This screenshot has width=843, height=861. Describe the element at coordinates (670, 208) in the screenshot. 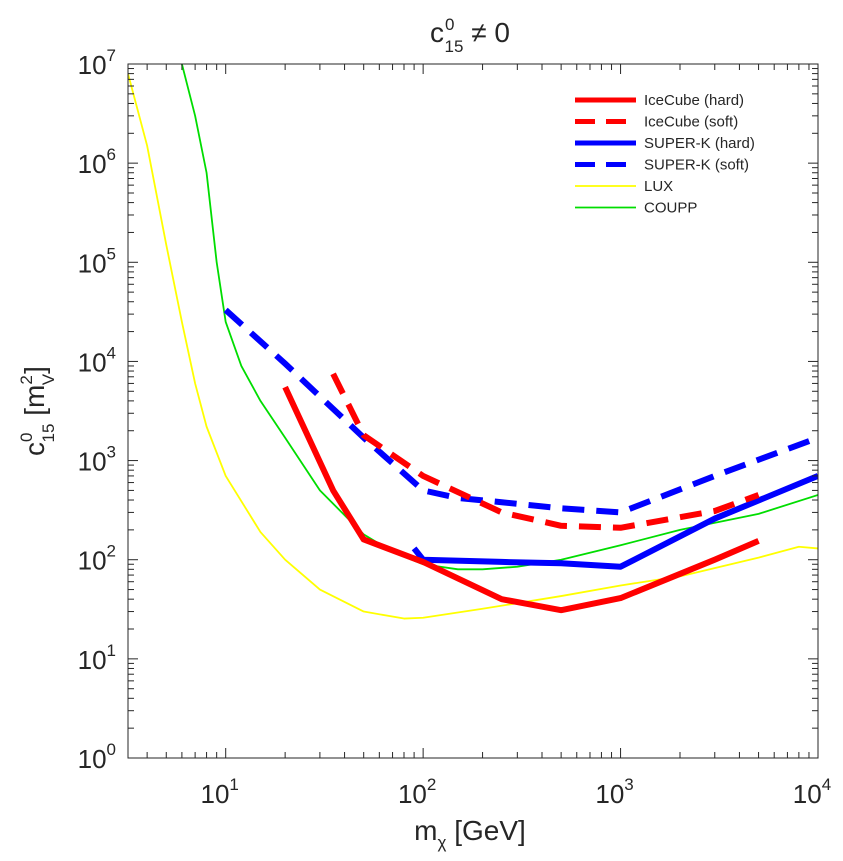

I see `legend-label: COUPP` at that location.